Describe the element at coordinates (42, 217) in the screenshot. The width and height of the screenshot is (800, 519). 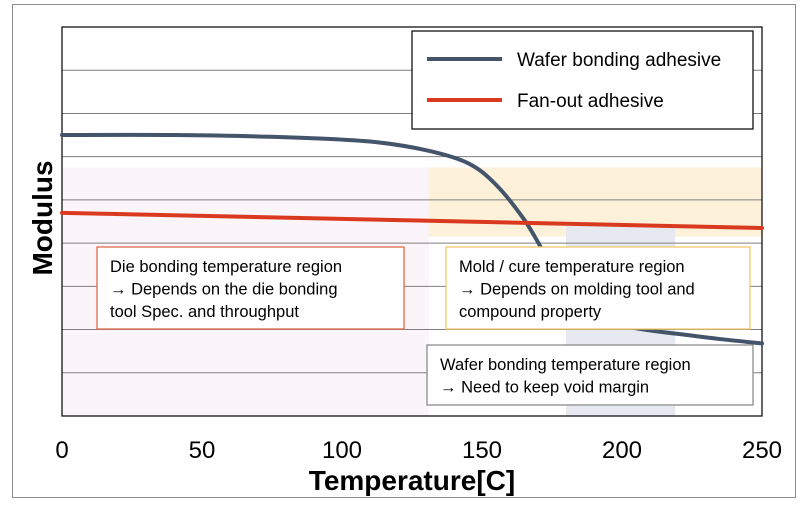
I see `y-axis-title: Modulus` at that location.